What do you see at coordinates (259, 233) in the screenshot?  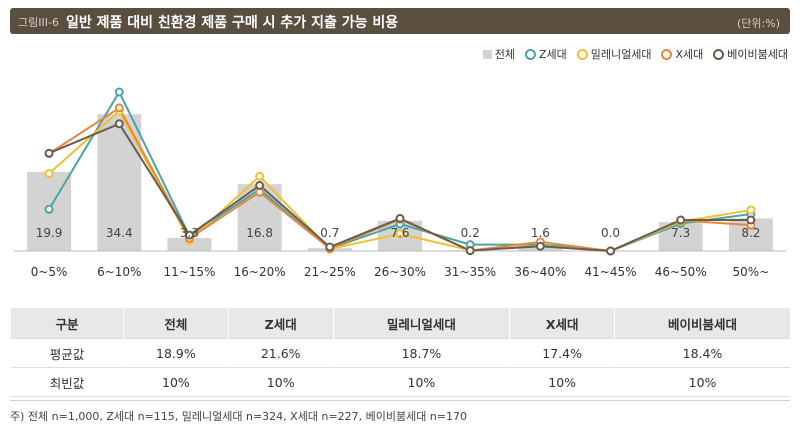 I see `bar-value-label: 16.8` at bounding box center [259, 233].